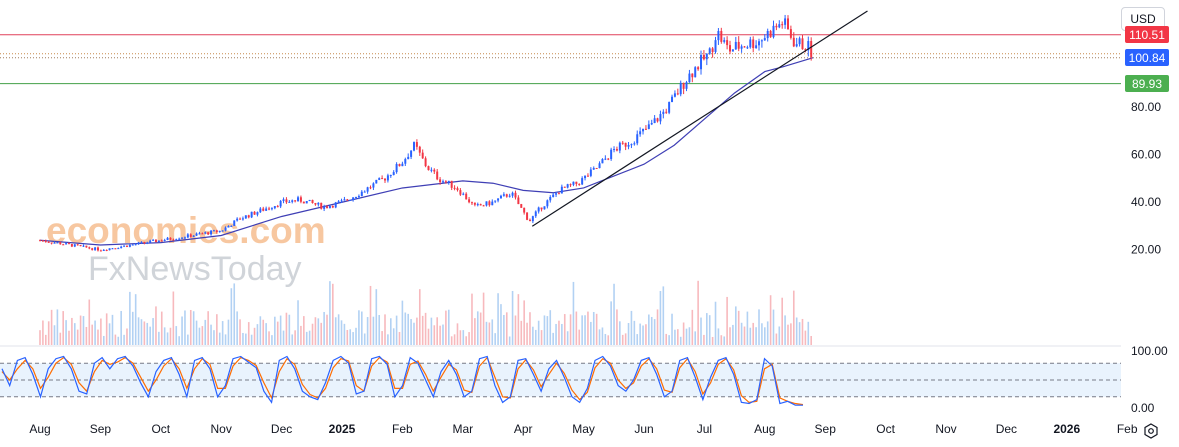  I want to click on ascending-trendline, so click(699, 118).